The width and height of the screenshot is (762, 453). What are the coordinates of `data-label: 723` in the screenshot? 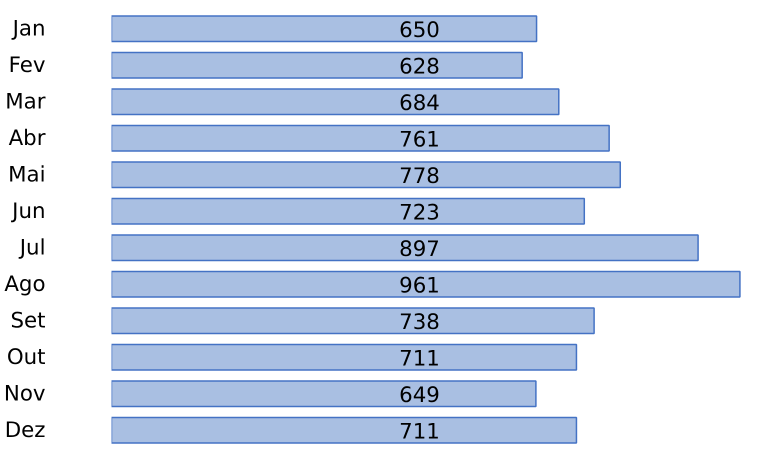 It's located at (419, 213).